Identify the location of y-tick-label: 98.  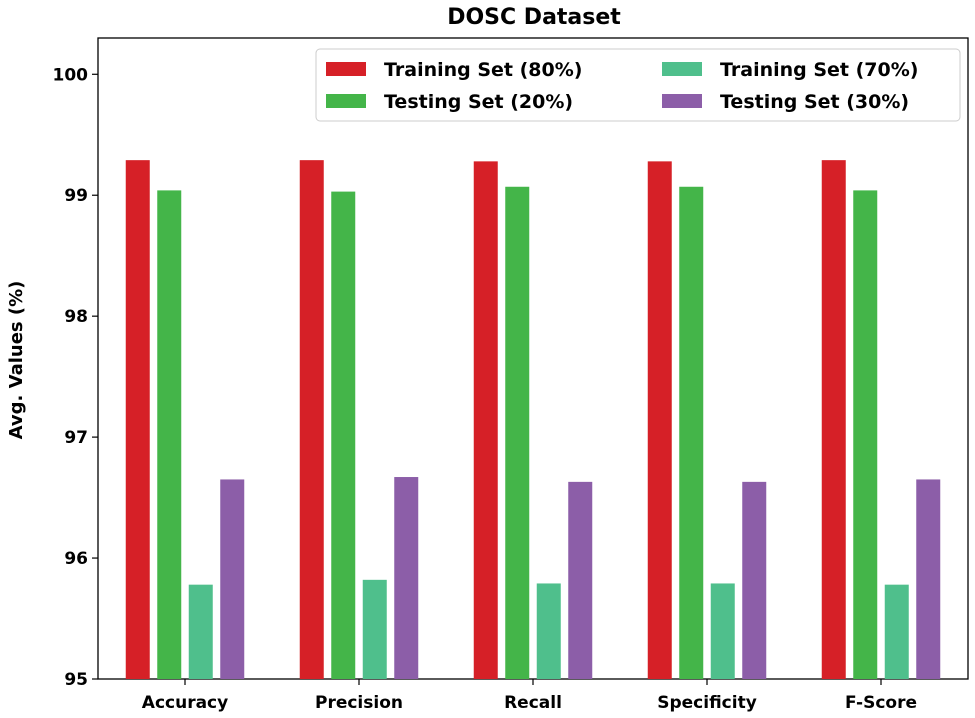
(76, 317).